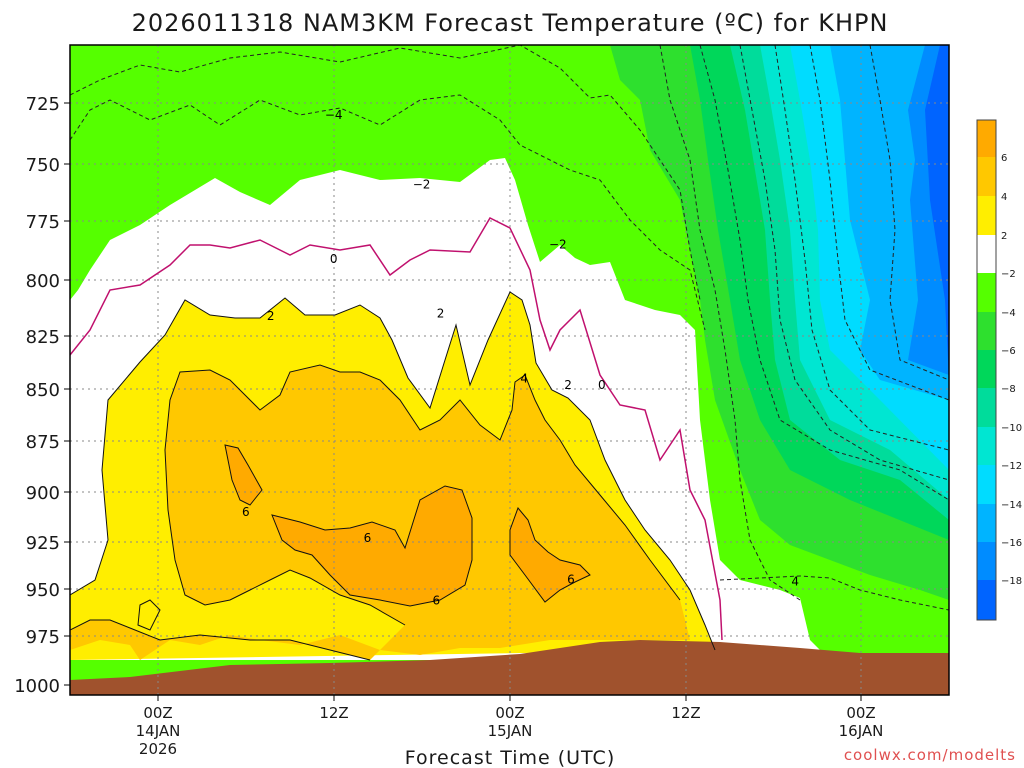 Image resolution: width=1024 pixels, height=768 pixels. What do you see at coordinates (1011, 543) in the screenshot?
I see `colorbar-tick: −16` at bounding box center [1011, 543].